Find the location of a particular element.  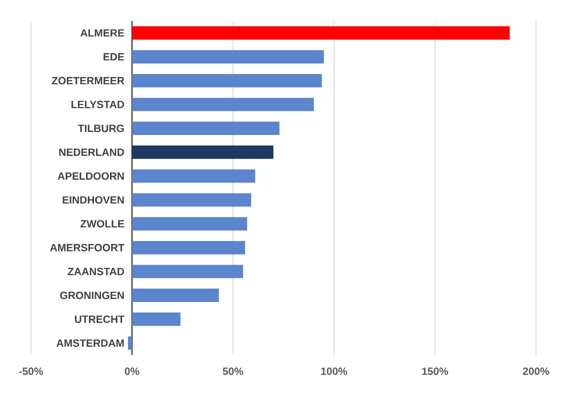

x-tick-label: 200% is located at coordinates (536, 371).